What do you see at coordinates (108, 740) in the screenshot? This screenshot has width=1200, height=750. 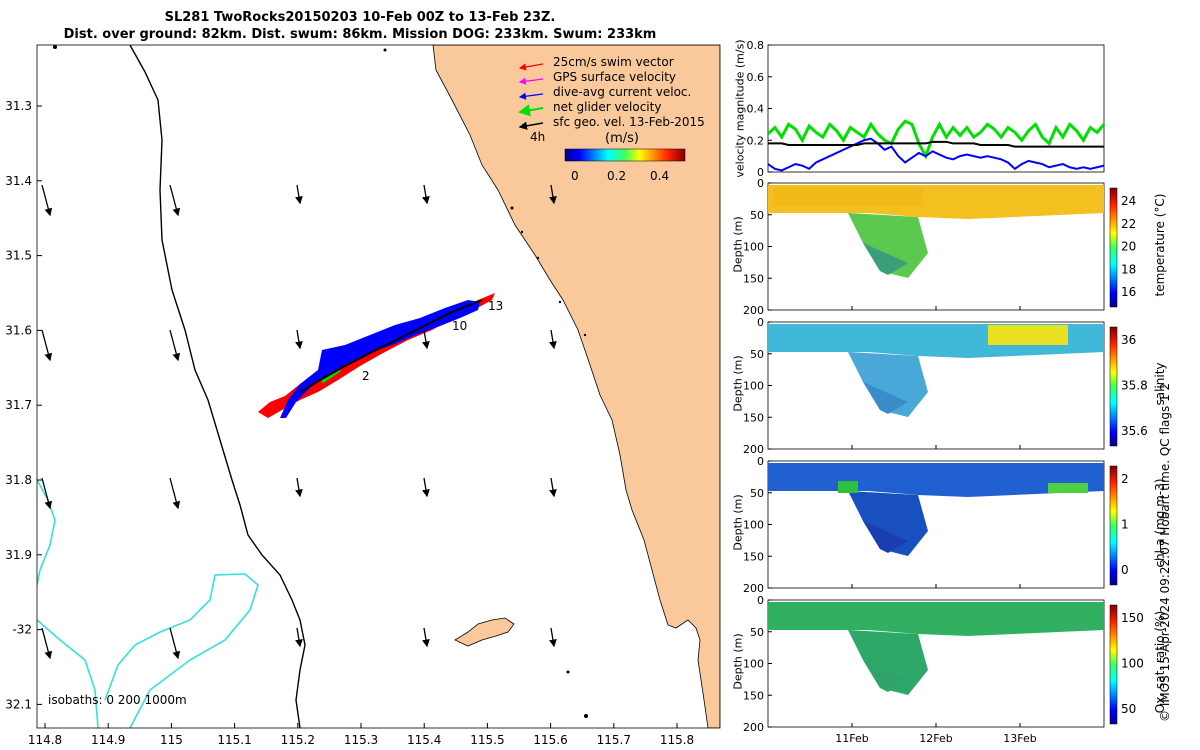 I see `lon-tick-label: 114.9` at bounding box center [108, 740].